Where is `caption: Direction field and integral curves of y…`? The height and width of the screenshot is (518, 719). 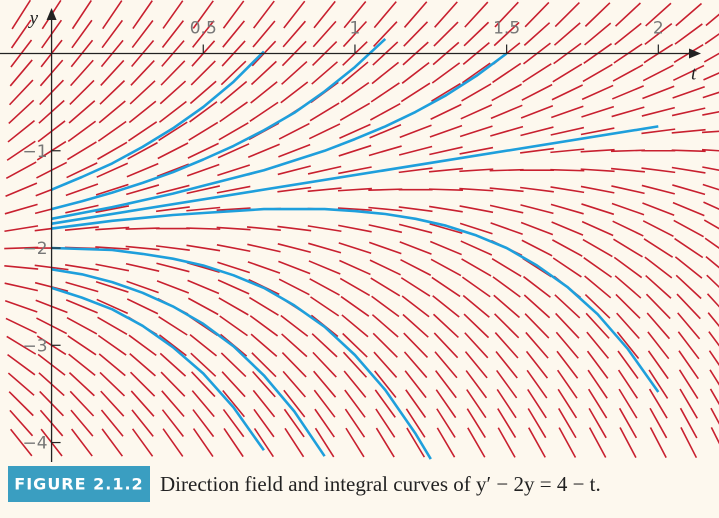 caption: Direction field and integral curves of y… is located at coordinates (380, 484).